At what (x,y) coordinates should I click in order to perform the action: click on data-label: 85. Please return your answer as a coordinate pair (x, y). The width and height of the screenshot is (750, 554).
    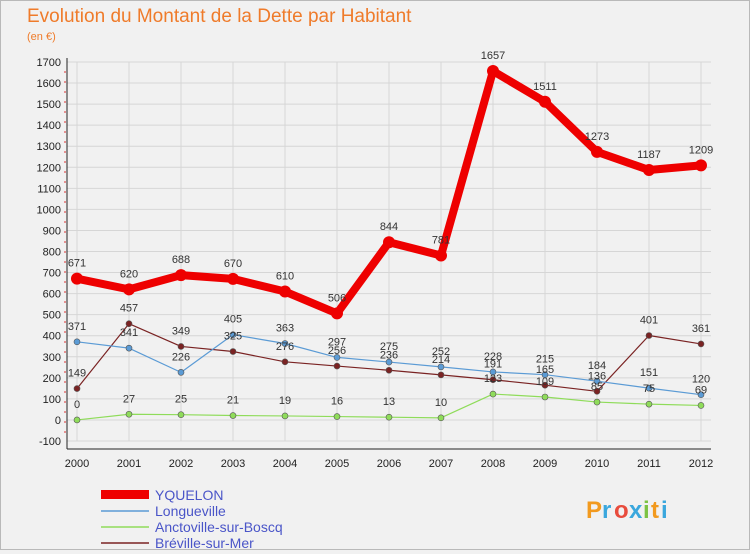
    Looking at the image, I should click on (597, 387).